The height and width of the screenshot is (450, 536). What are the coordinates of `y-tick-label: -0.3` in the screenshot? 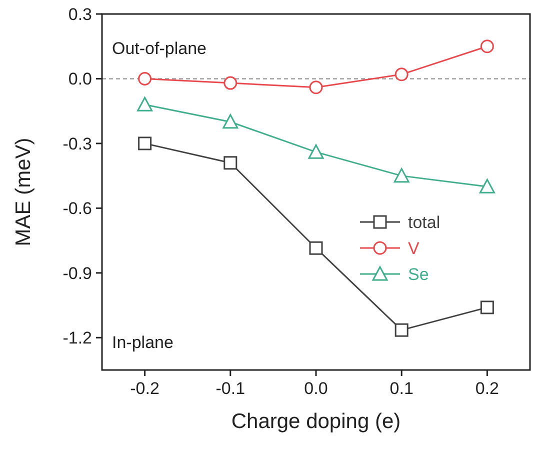 It's located at (77, 144).